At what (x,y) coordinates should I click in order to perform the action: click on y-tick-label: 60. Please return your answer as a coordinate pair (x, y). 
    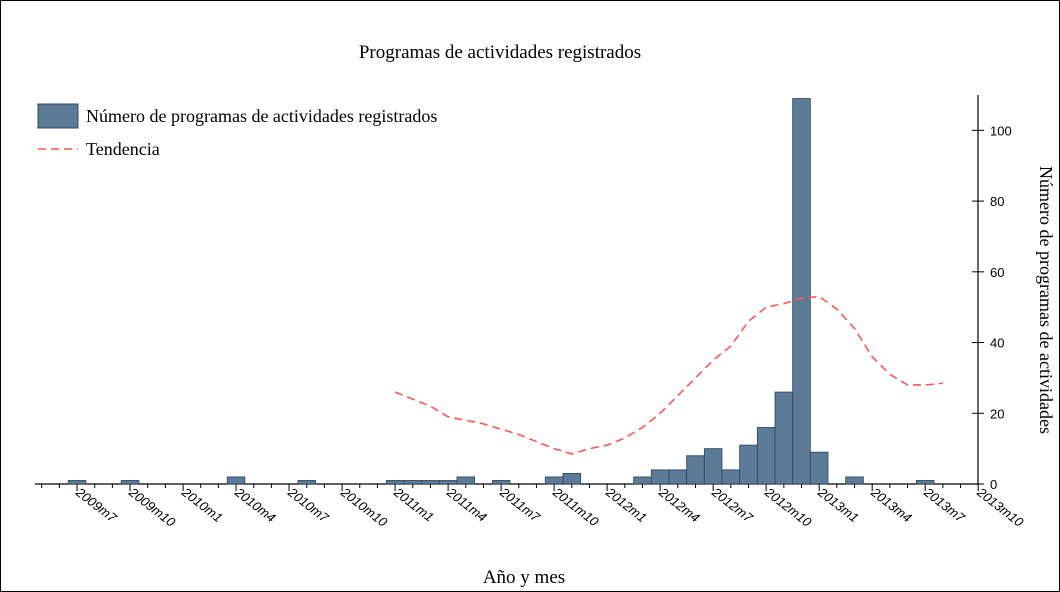
    Looking at the image, I should click on (997, 272).